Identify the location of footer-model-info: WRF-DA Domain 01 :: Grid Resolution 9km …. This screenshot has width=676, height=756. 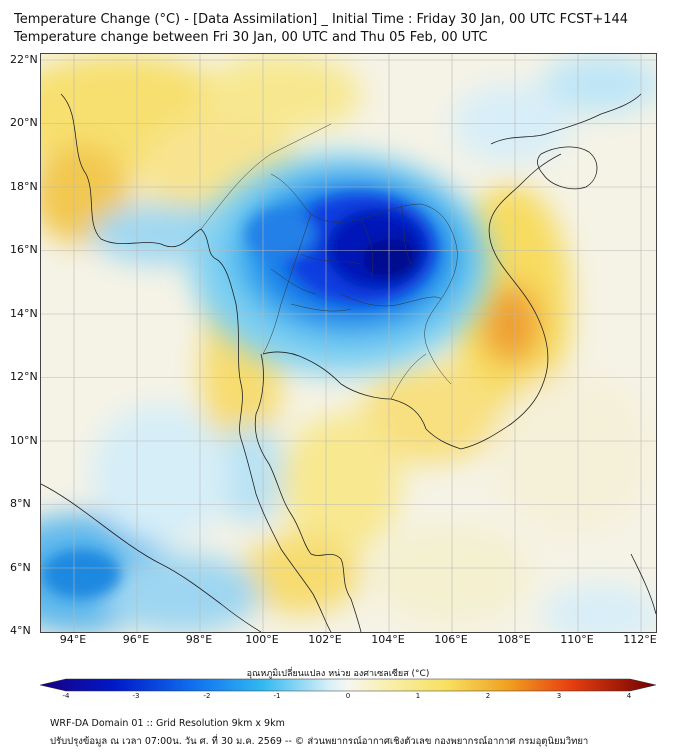
(167, 723).